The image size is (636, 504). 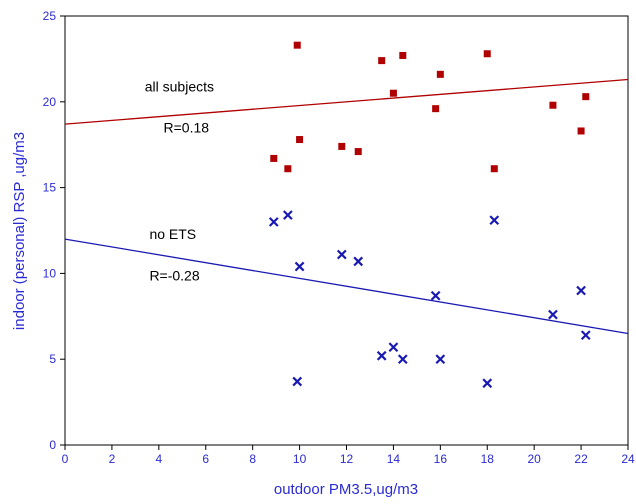 I want to click on regression-line, so click(x=346, y=101).